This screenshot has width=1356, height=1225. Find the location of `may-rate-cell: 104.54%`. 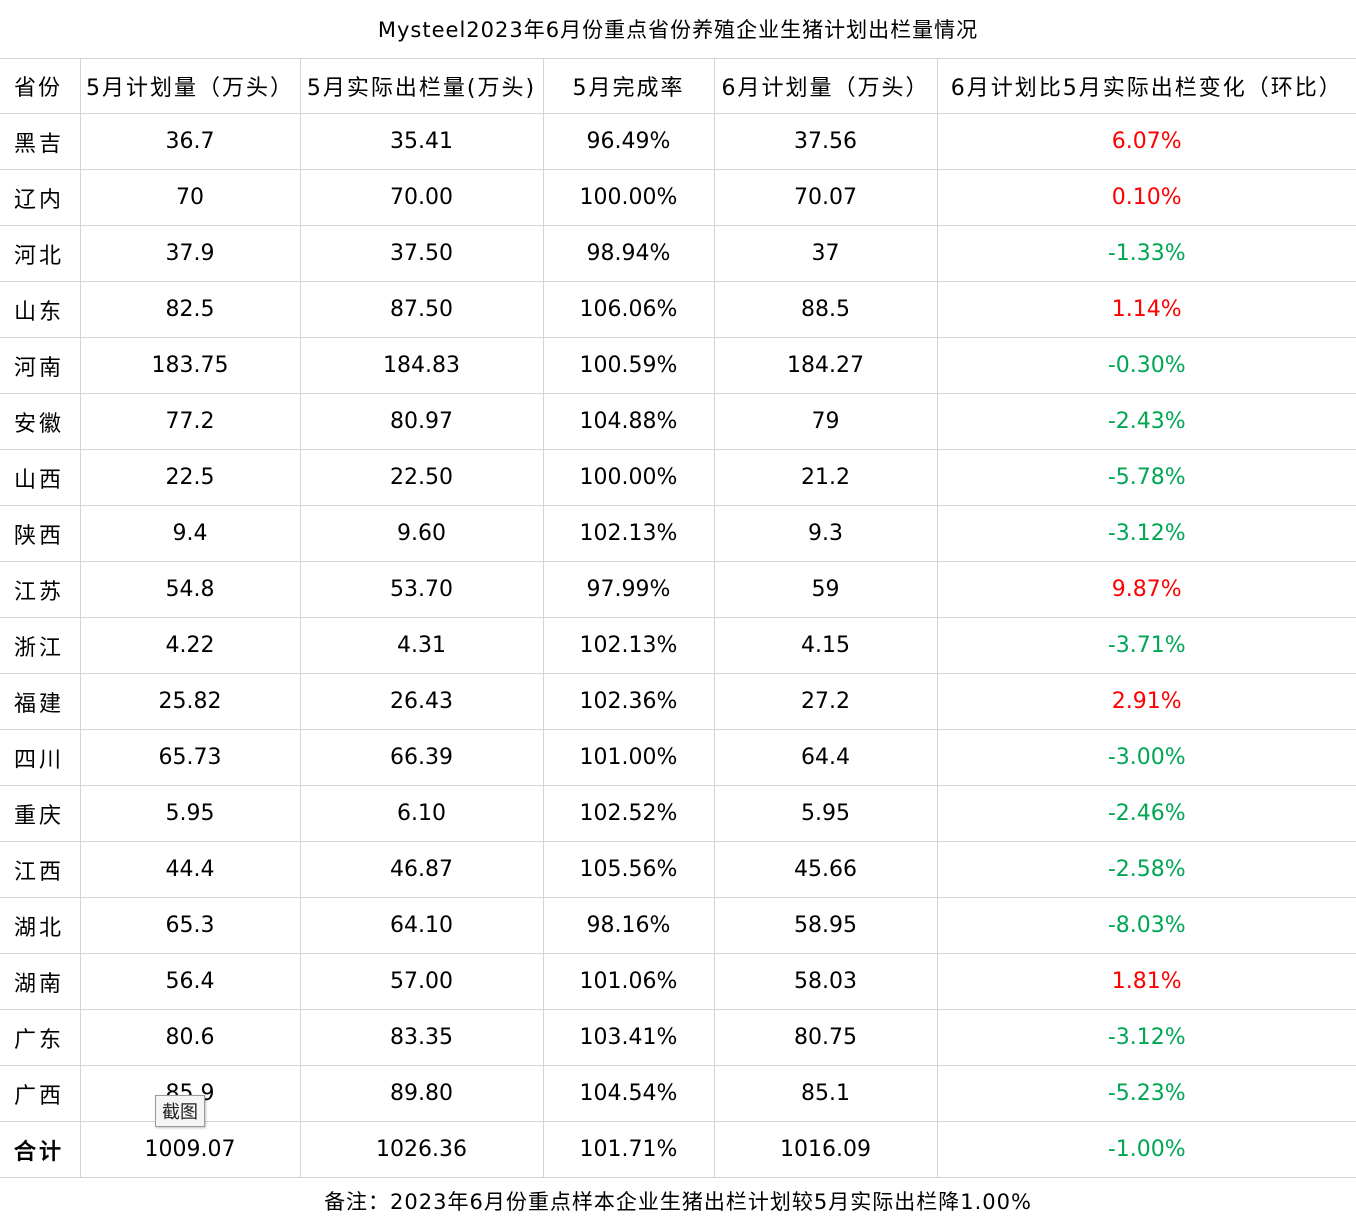

may-rate-cell: 104.54% is located at coordinates (629, 1093).